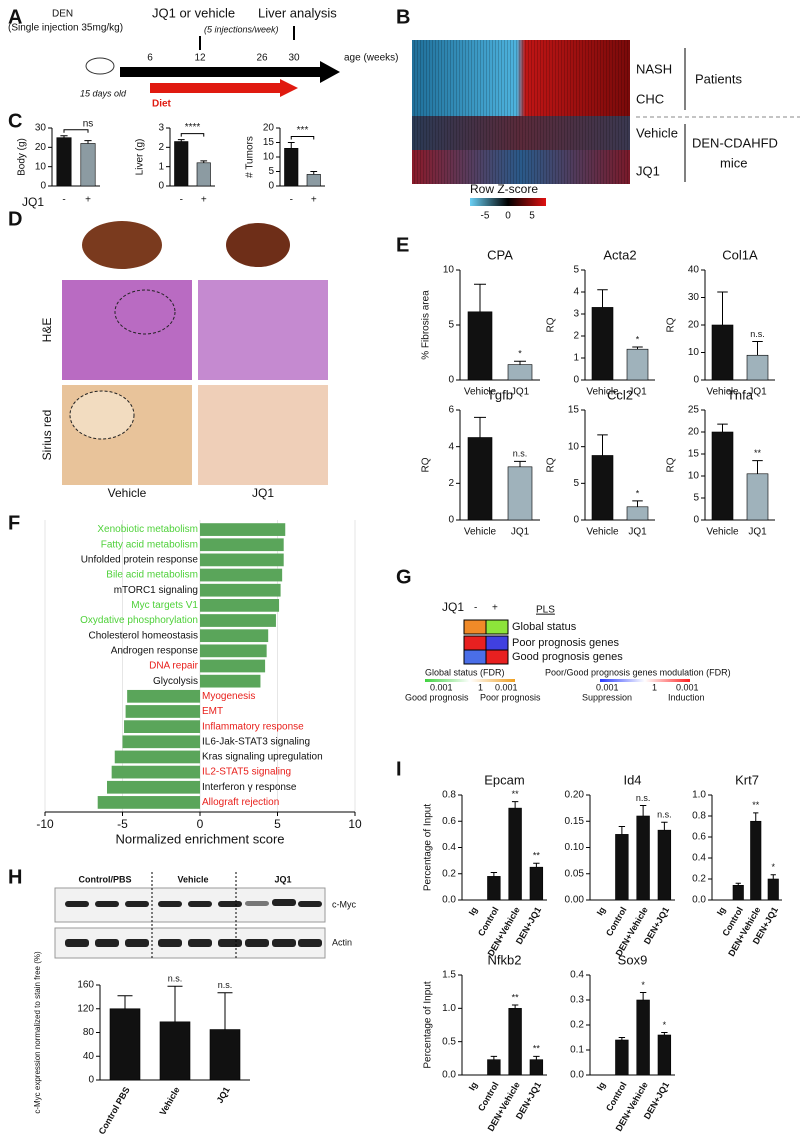 The width and height of the screenshot is (800, 1135). Describe the element at coordinates (45, 824) in the screenshot. I see `x-tick-label: -10` at that location.